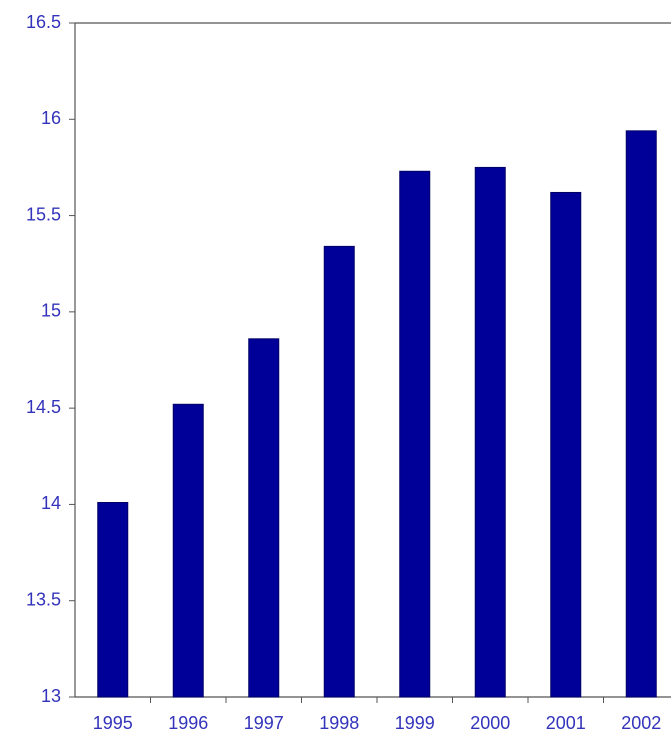 This screenshot has width=671, height=747. I want to click on y-tick-label: 14.5, so click(43, 407).